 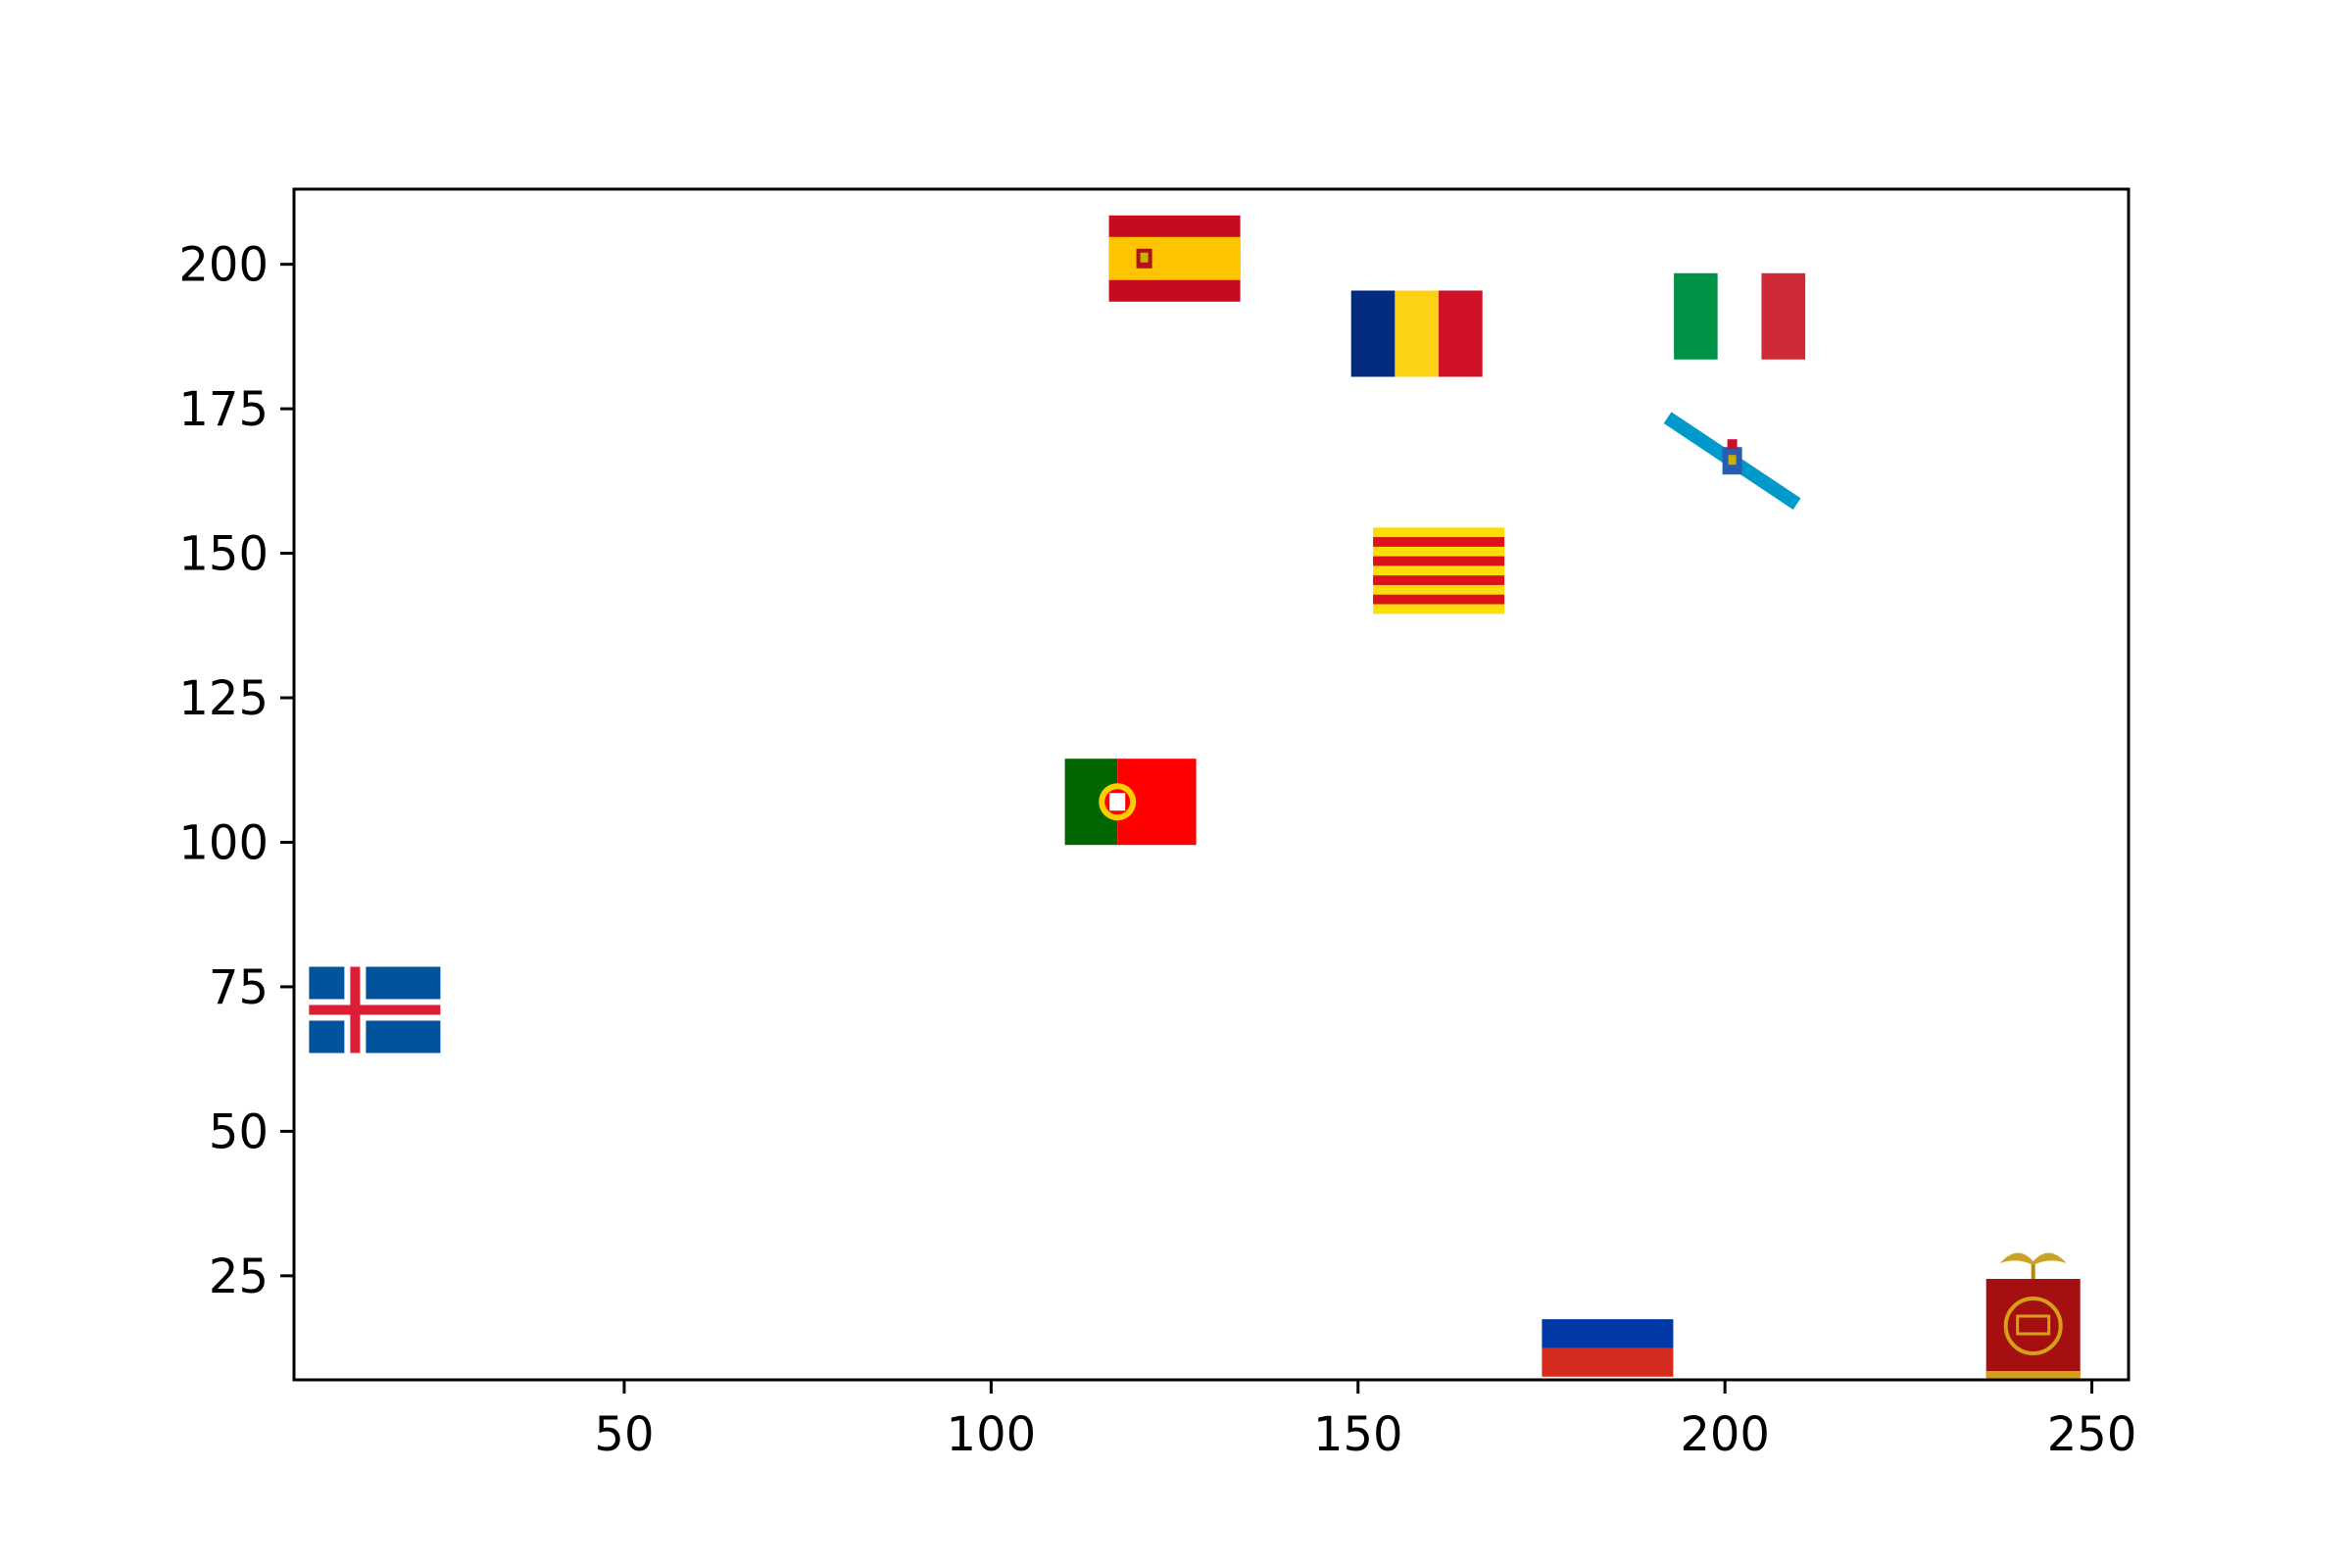 What do you see at coordinates (1439, 570) in the screenshot?
I see `catalonia-flag-marker` at bounding box center [1439, 570].